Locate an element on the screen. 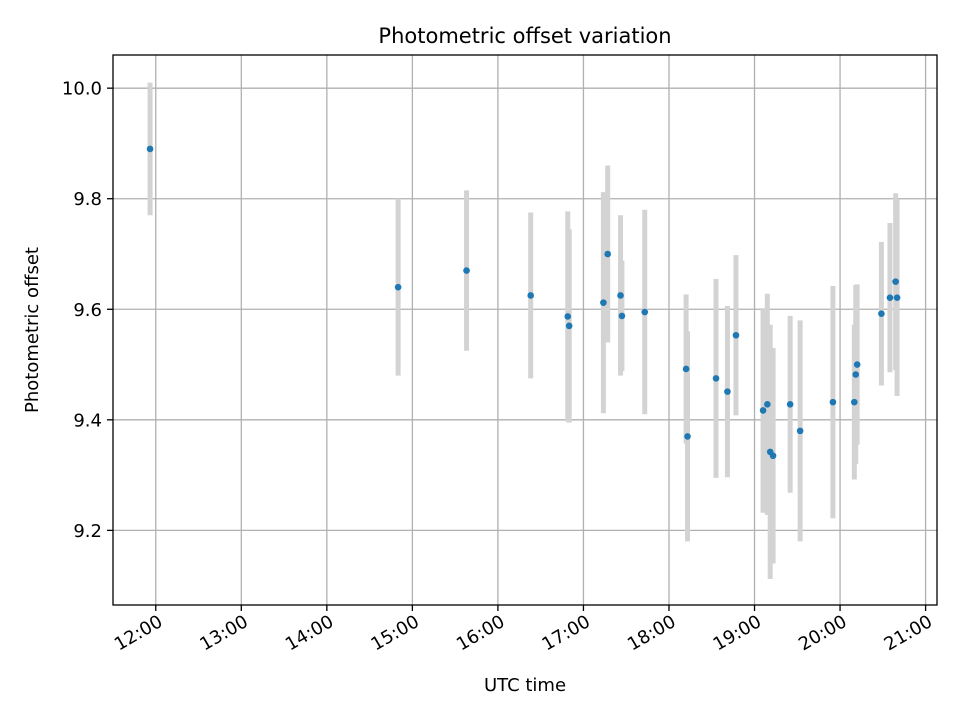 The height and width of the screenshot is (720, 960). y-axis-label: Photometric offset is located at coordinates (32, 330).